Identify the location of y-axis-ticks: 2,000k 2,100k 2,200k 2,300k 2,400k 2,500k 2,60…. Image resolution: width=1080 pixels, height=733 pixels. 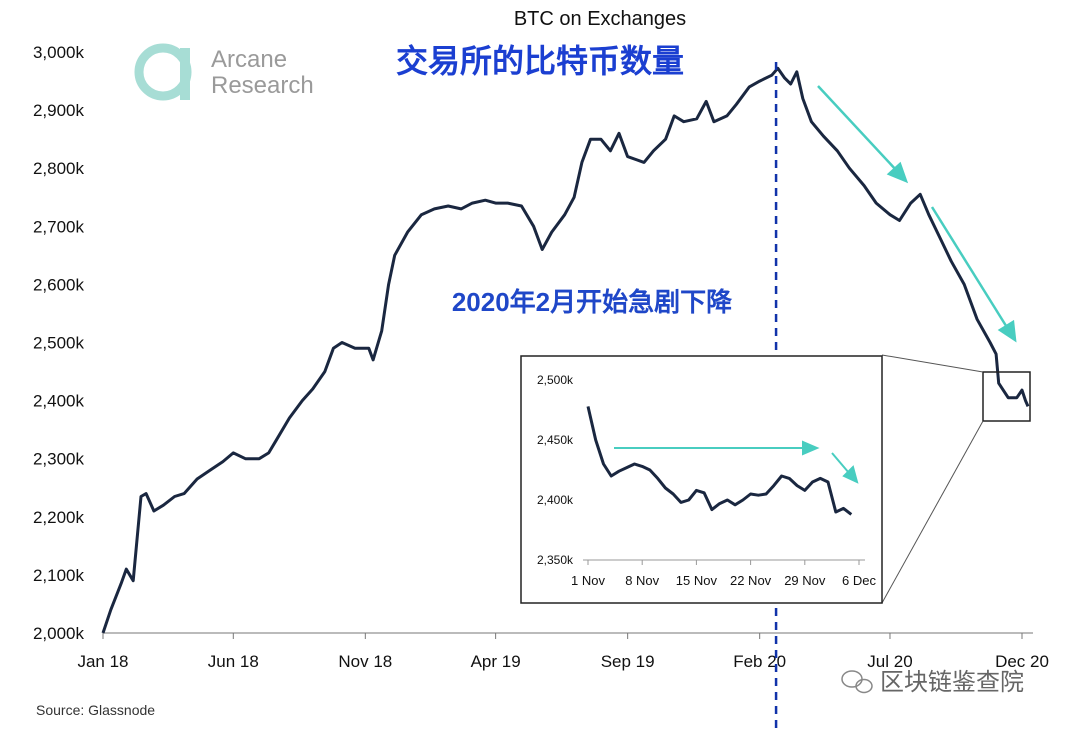
(59, 343).